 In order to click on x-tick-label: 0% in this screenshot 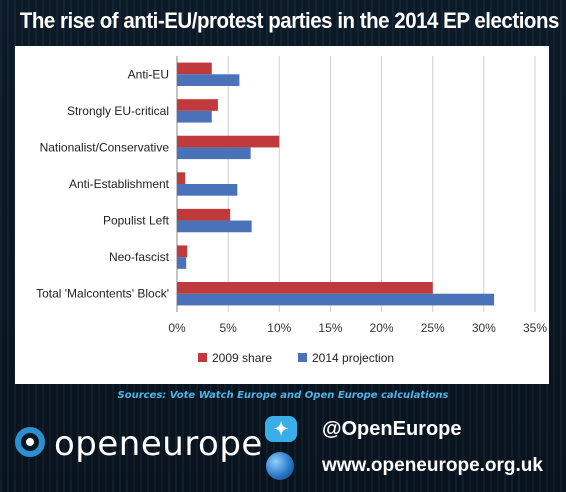, I will do `click(177, 328)`.